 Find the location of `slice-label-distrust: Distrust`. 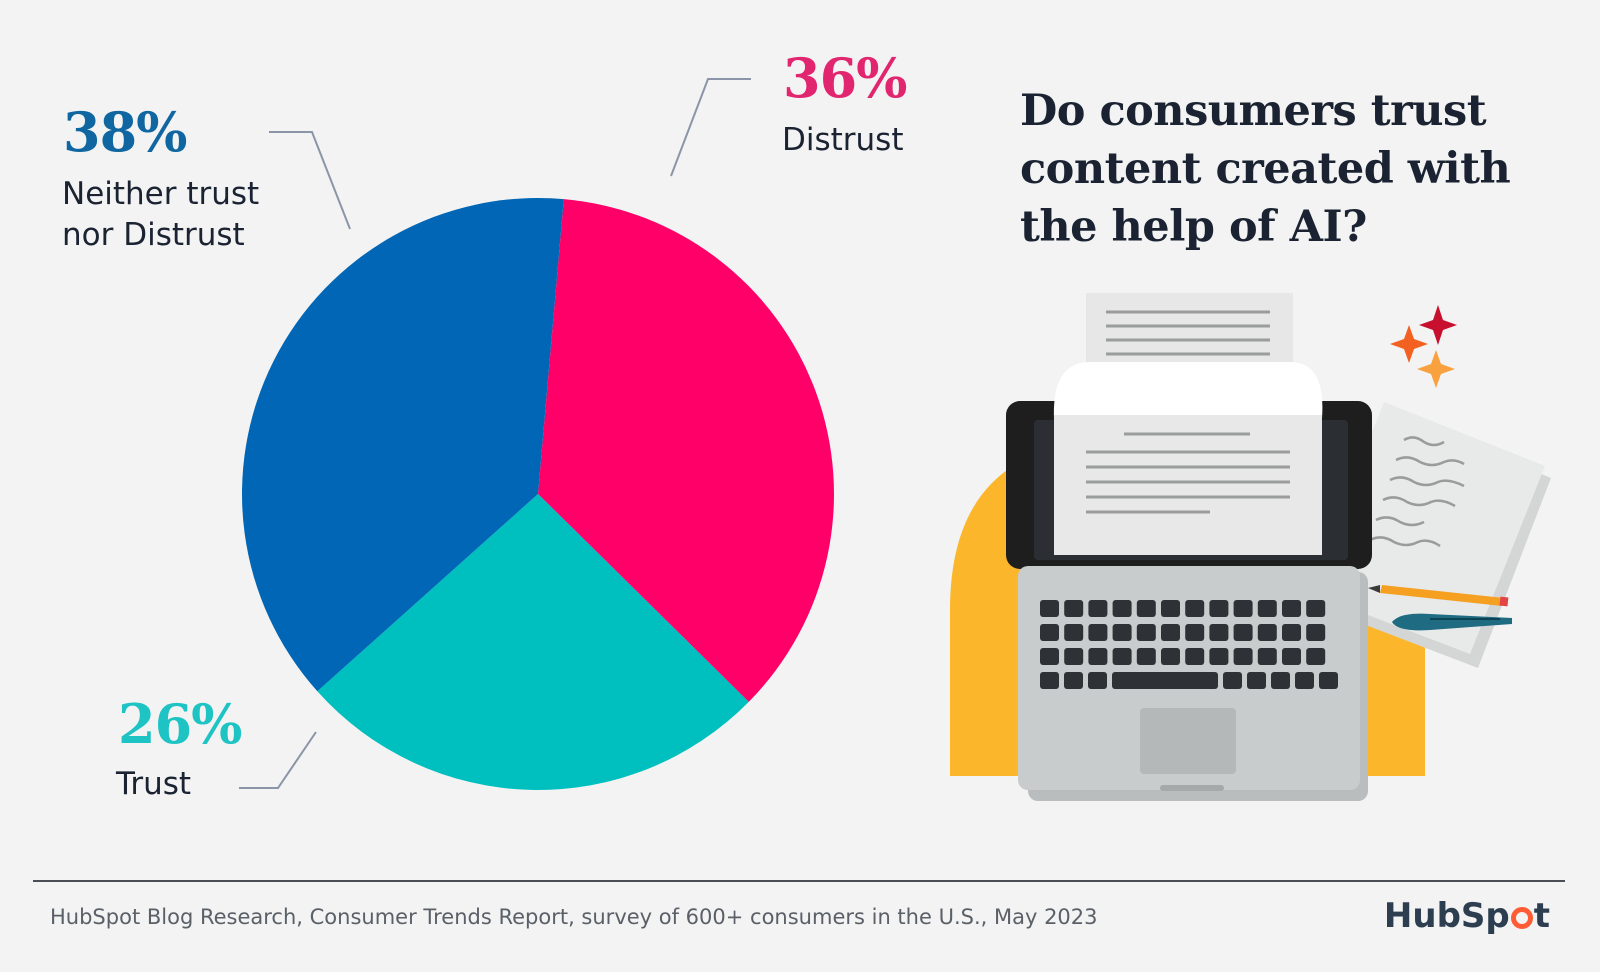

slice-label-distrust: Distrust is located at coordinates (843, 140).